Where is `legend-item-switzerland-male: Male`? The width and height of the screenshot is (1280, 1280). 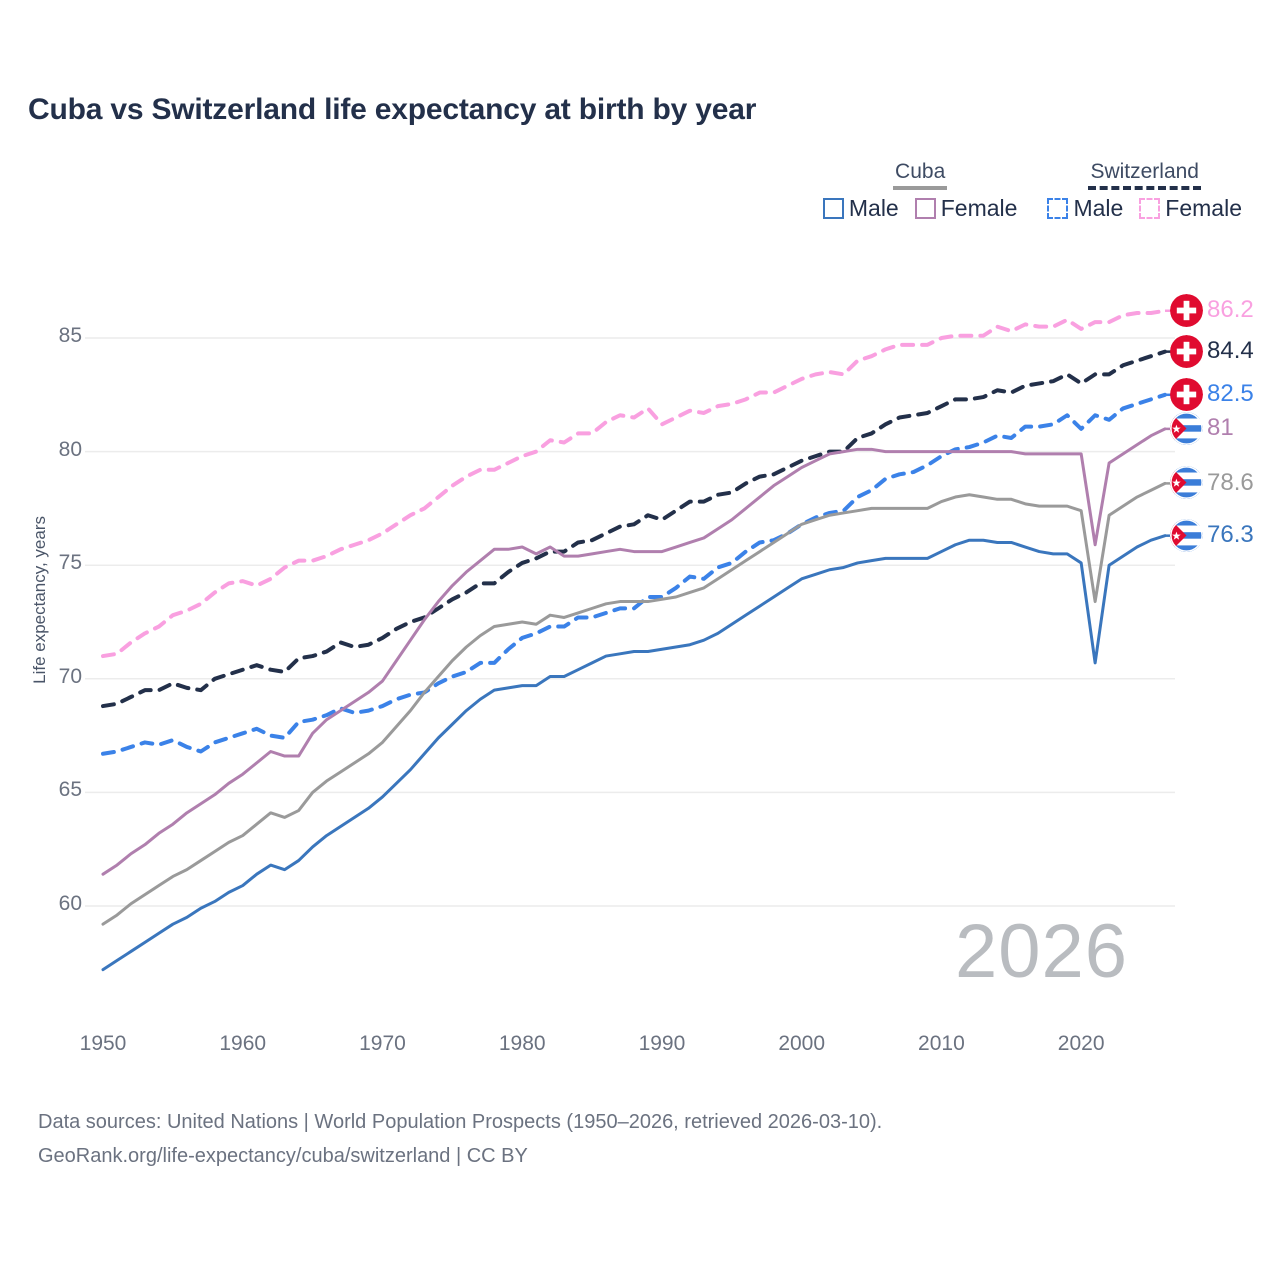 legend-item-switzerland-male: Male is located at coordinates (1085, 208).